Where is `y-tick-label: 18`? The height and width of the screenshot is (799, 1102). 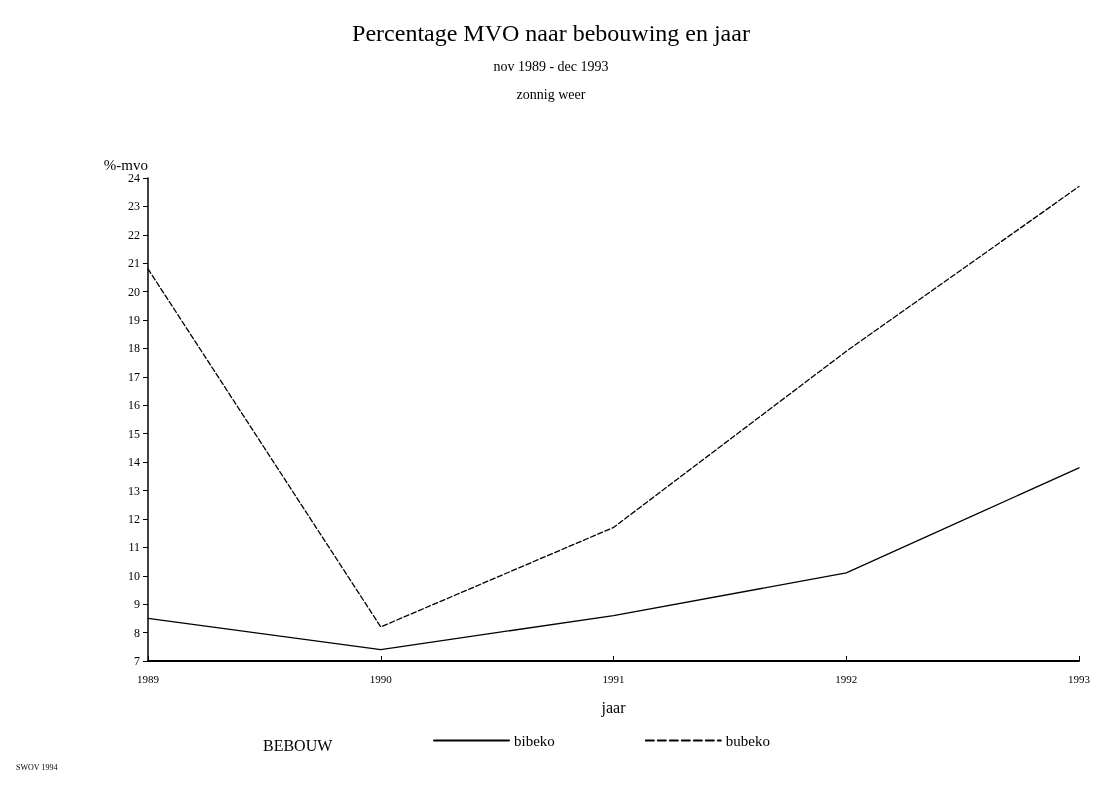
y-tick-label: 18 is located at coordinates (134, 348).